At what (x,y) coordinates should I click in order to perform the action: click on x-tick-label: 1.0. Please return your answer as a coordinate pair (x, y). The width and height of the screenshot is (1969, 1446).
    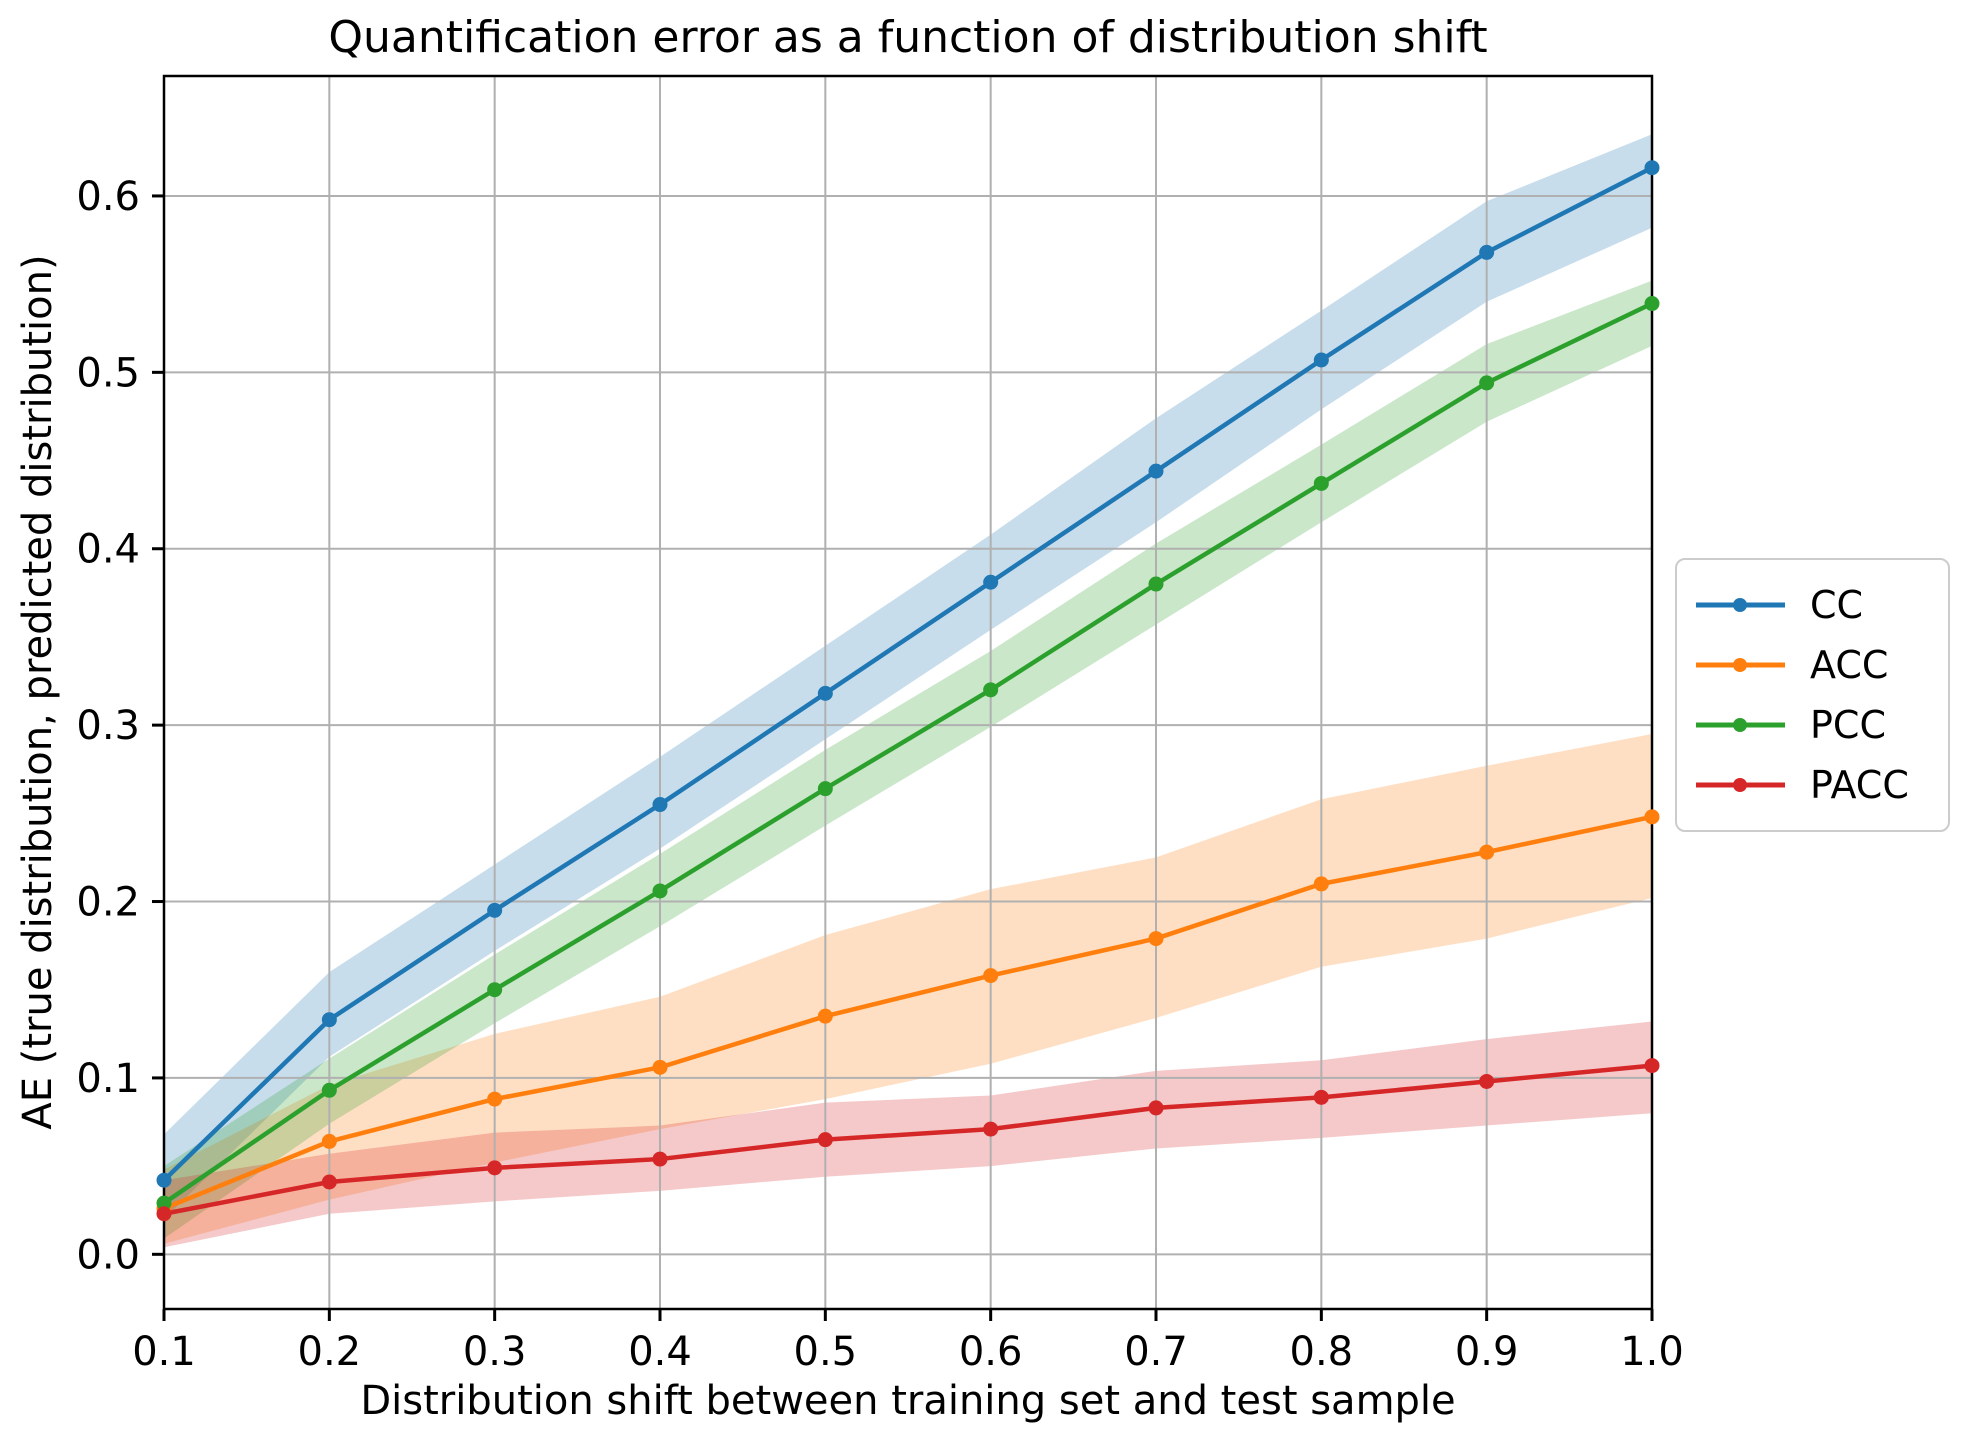
    Looking at the image, I should click on (1652, 1352).